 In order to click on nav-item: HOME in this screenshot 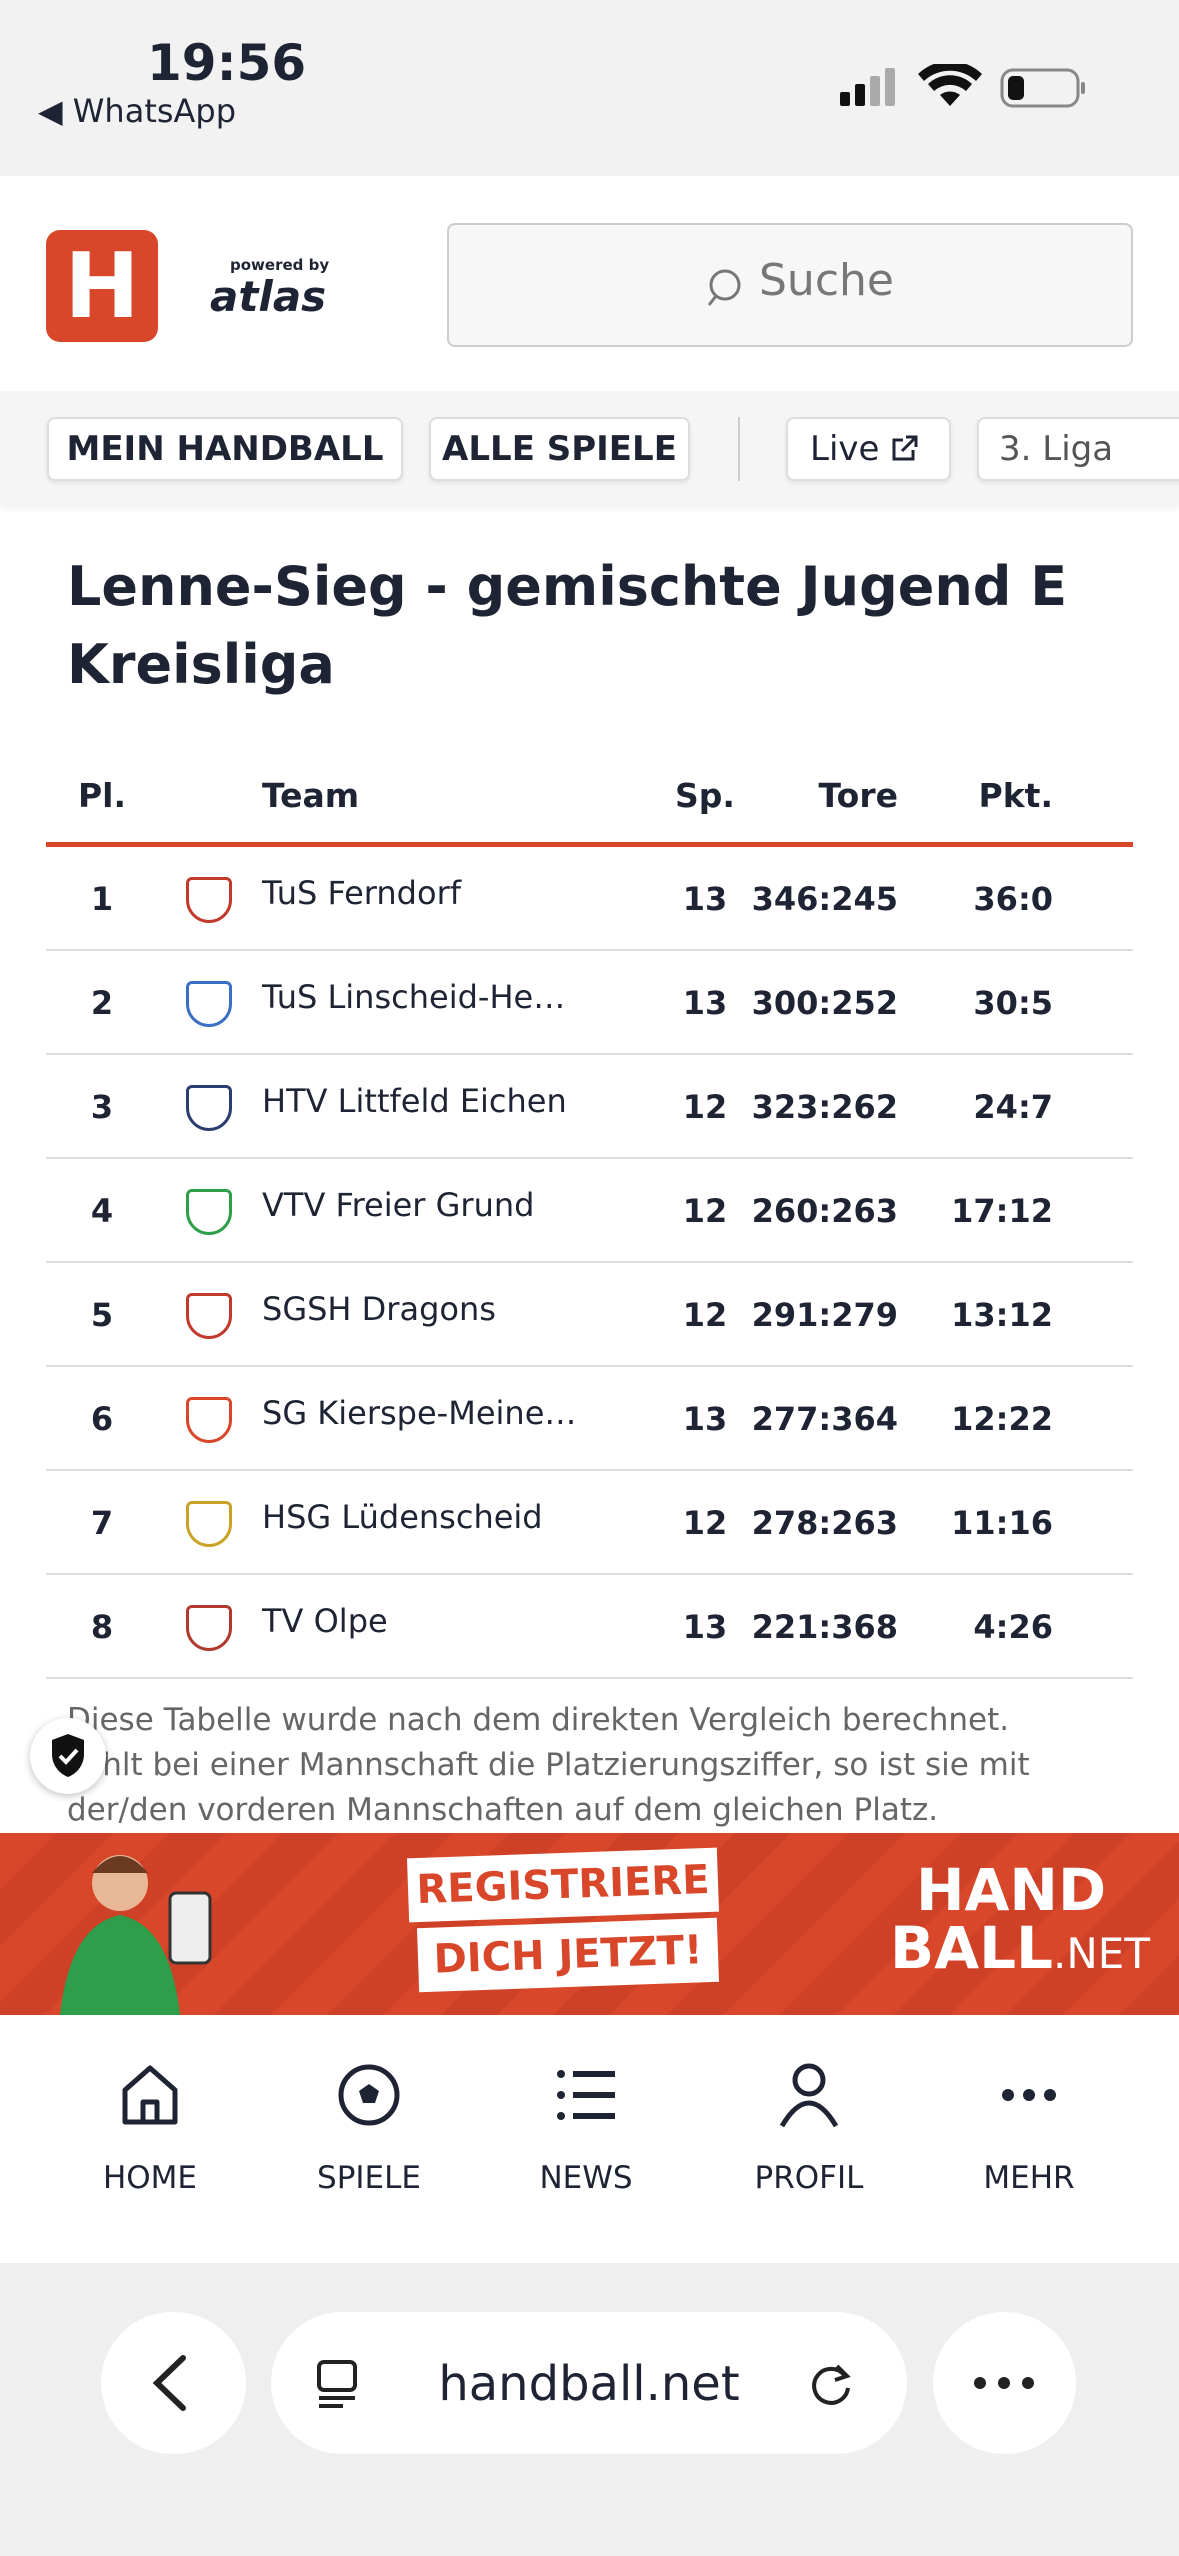, I will do `click(150, 2128)`.